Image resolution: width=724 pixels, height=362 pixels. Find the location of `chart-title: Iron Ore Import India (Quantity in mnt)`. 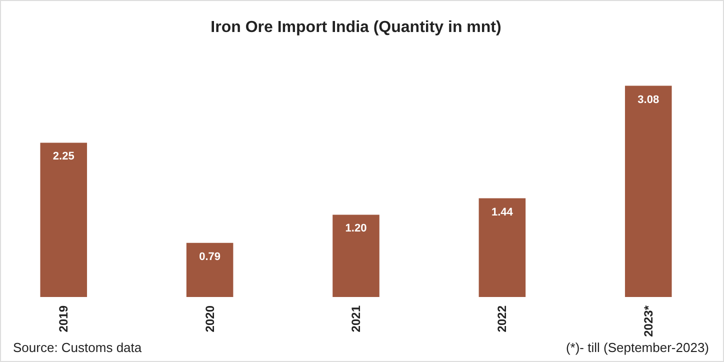

chart-title: Iron Ore Import India (Quantity in mnt) is located at coordinates (356, 27).